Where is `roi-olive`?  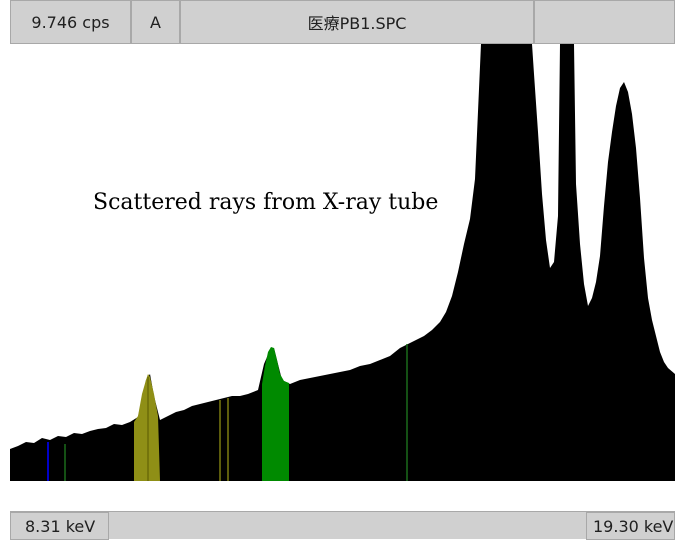 roi-olive is located at coordinates (147, 427).